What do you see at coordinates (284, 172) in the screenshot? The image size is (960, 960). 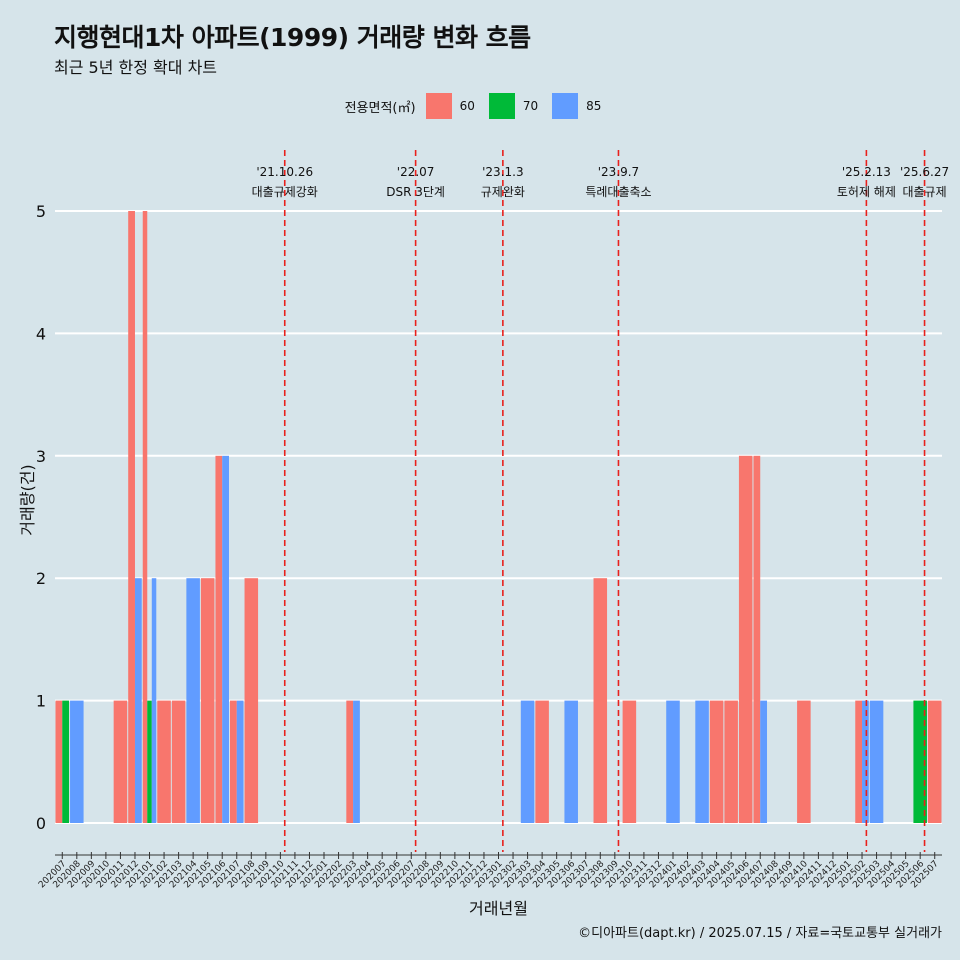 I see `event-date-label: '21.10.26` at bounding box center [284, 172].